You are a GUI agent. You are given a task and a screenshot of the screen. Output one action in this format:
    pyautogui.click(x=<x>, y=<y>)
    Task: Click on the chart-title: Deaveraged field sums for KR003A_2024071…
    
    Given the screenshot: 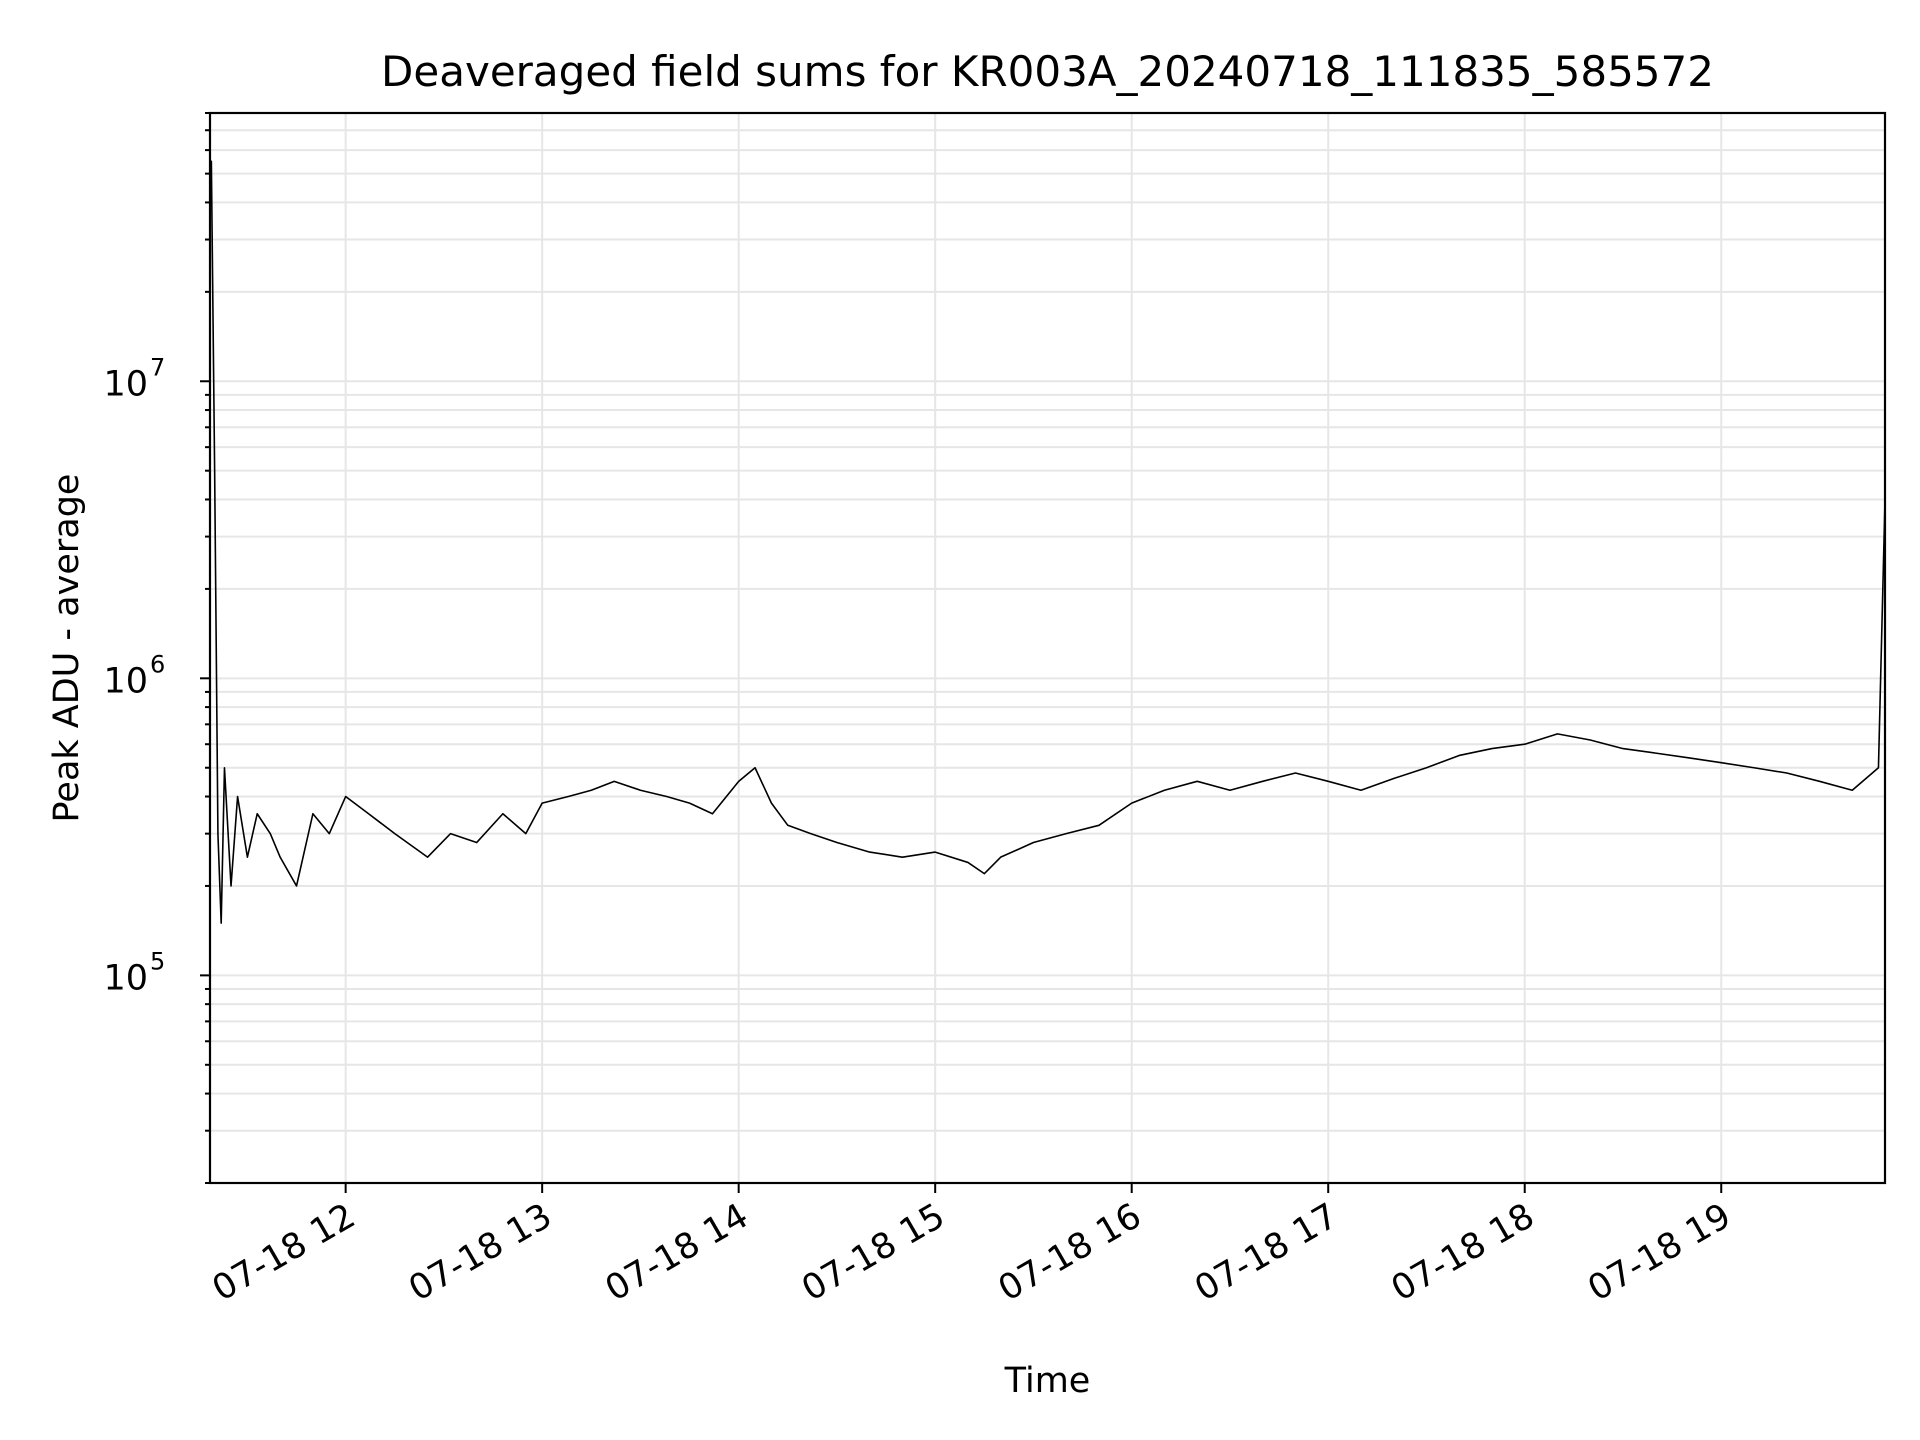 What is the action you would take?
    pyautogui.click(x=1047, y=71)
    